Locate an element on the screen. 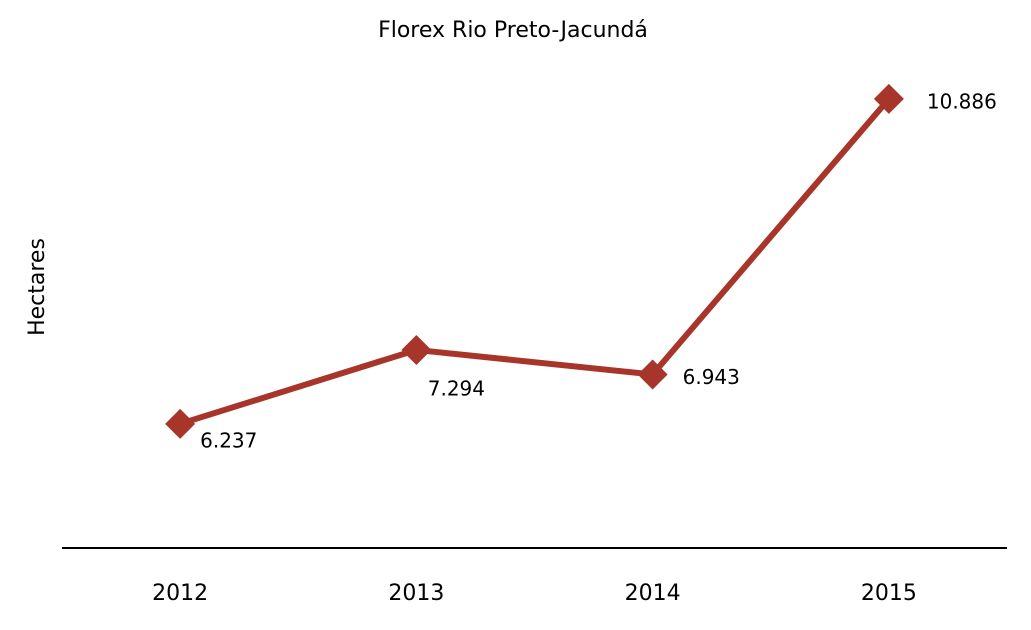 This screenshot has width=1031, height=630. x-tick-label: 2015 is located at coordinates (889, 593).